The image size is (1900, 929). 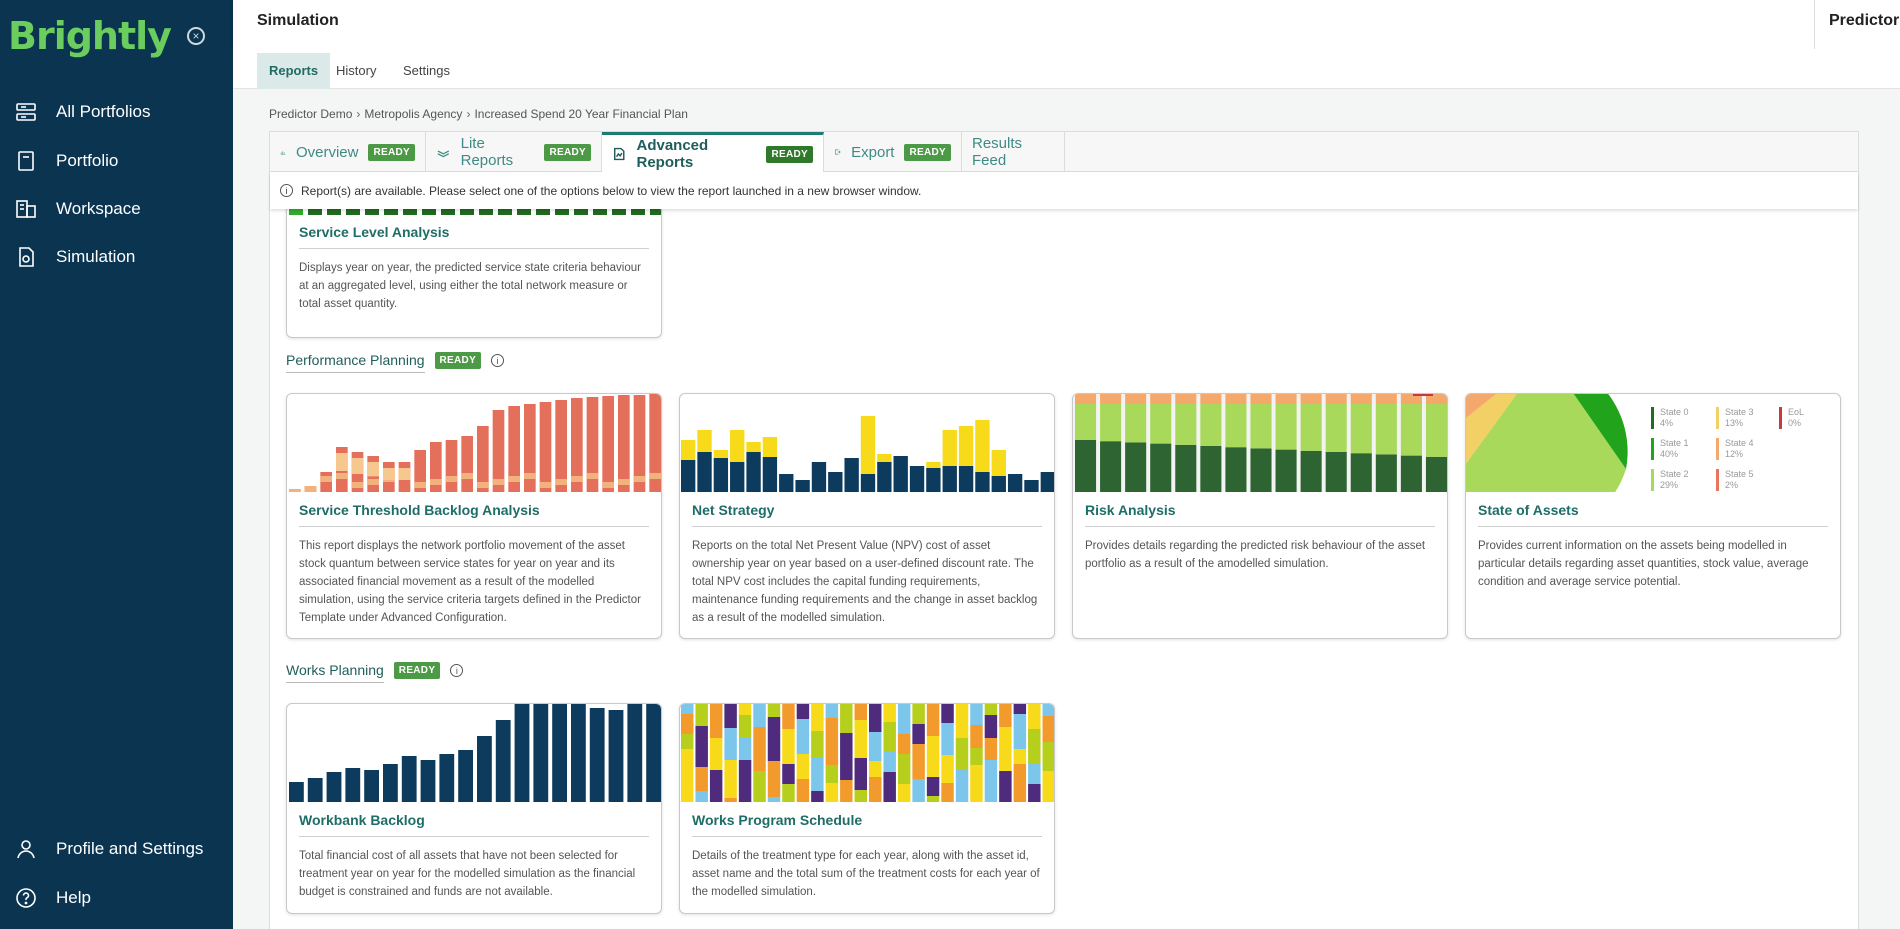 I want to click on sidebar-item-help: Help, so click(x=52, y=898).